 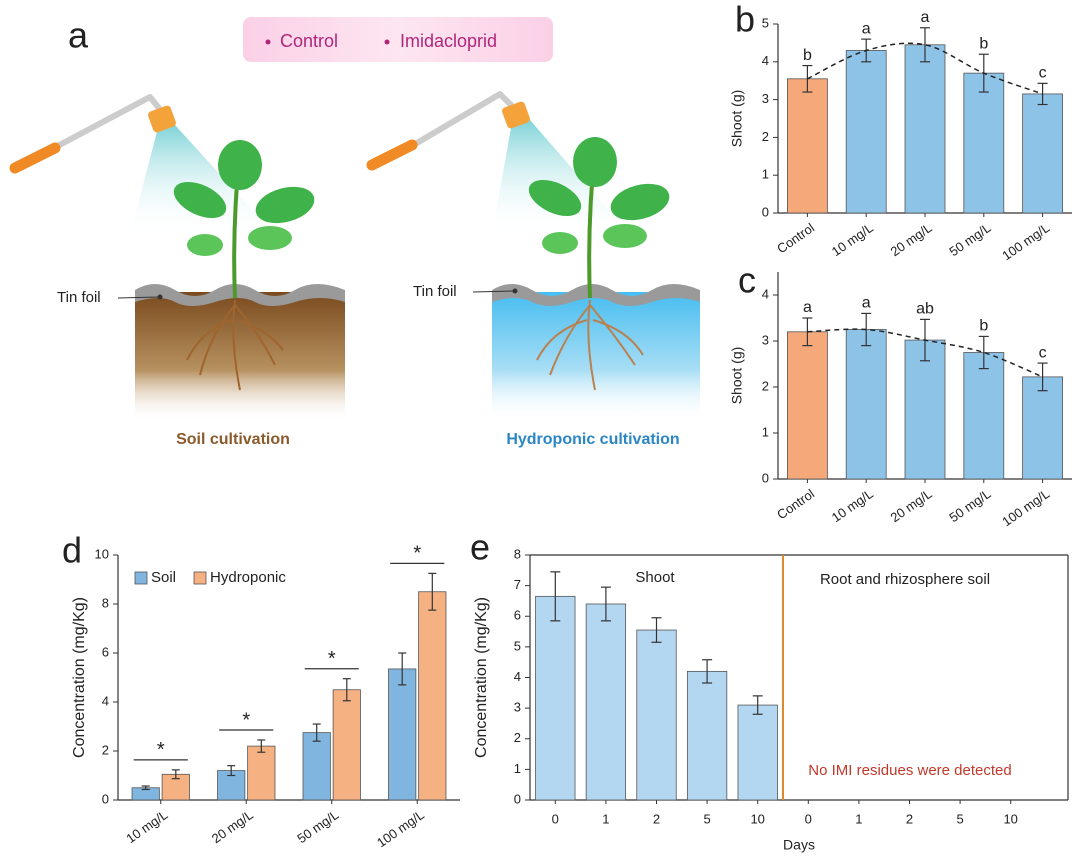 I want to click on tin-foil, so click(x=596, y=295).